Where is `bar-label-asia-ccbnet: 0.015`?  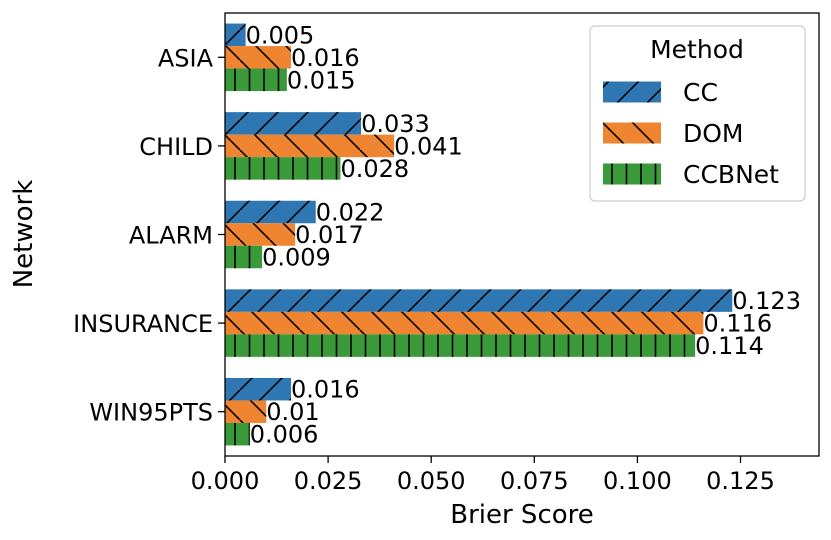
bar-label-asia-ccbnet: 0.015 is located at coordinates (321, 80).